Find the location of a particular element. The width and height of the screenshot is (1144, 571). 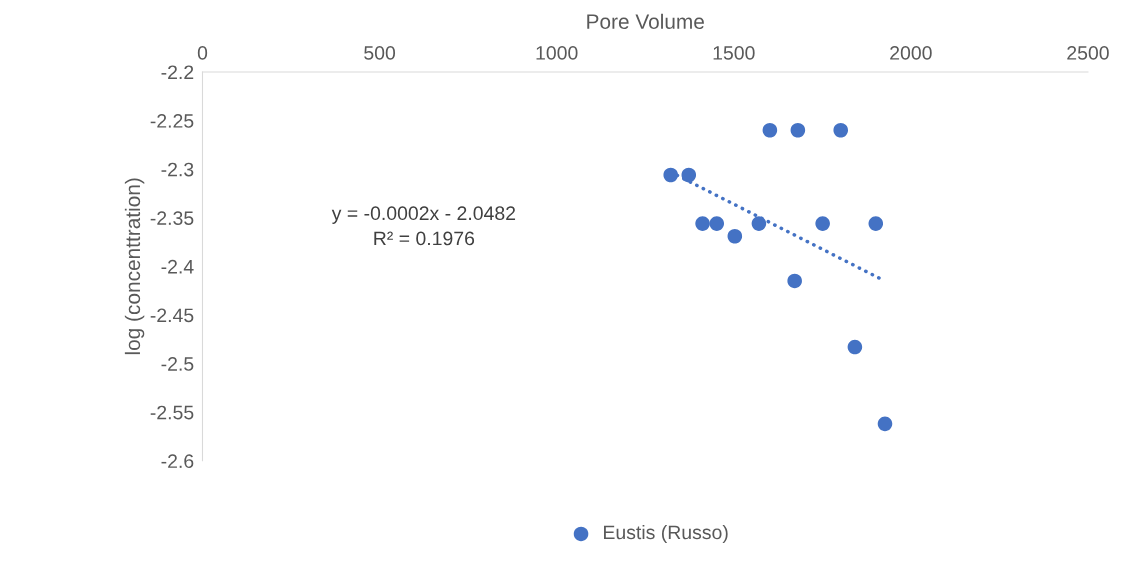

y-tick-label: -2.35 is located at coordinates (172, 218).